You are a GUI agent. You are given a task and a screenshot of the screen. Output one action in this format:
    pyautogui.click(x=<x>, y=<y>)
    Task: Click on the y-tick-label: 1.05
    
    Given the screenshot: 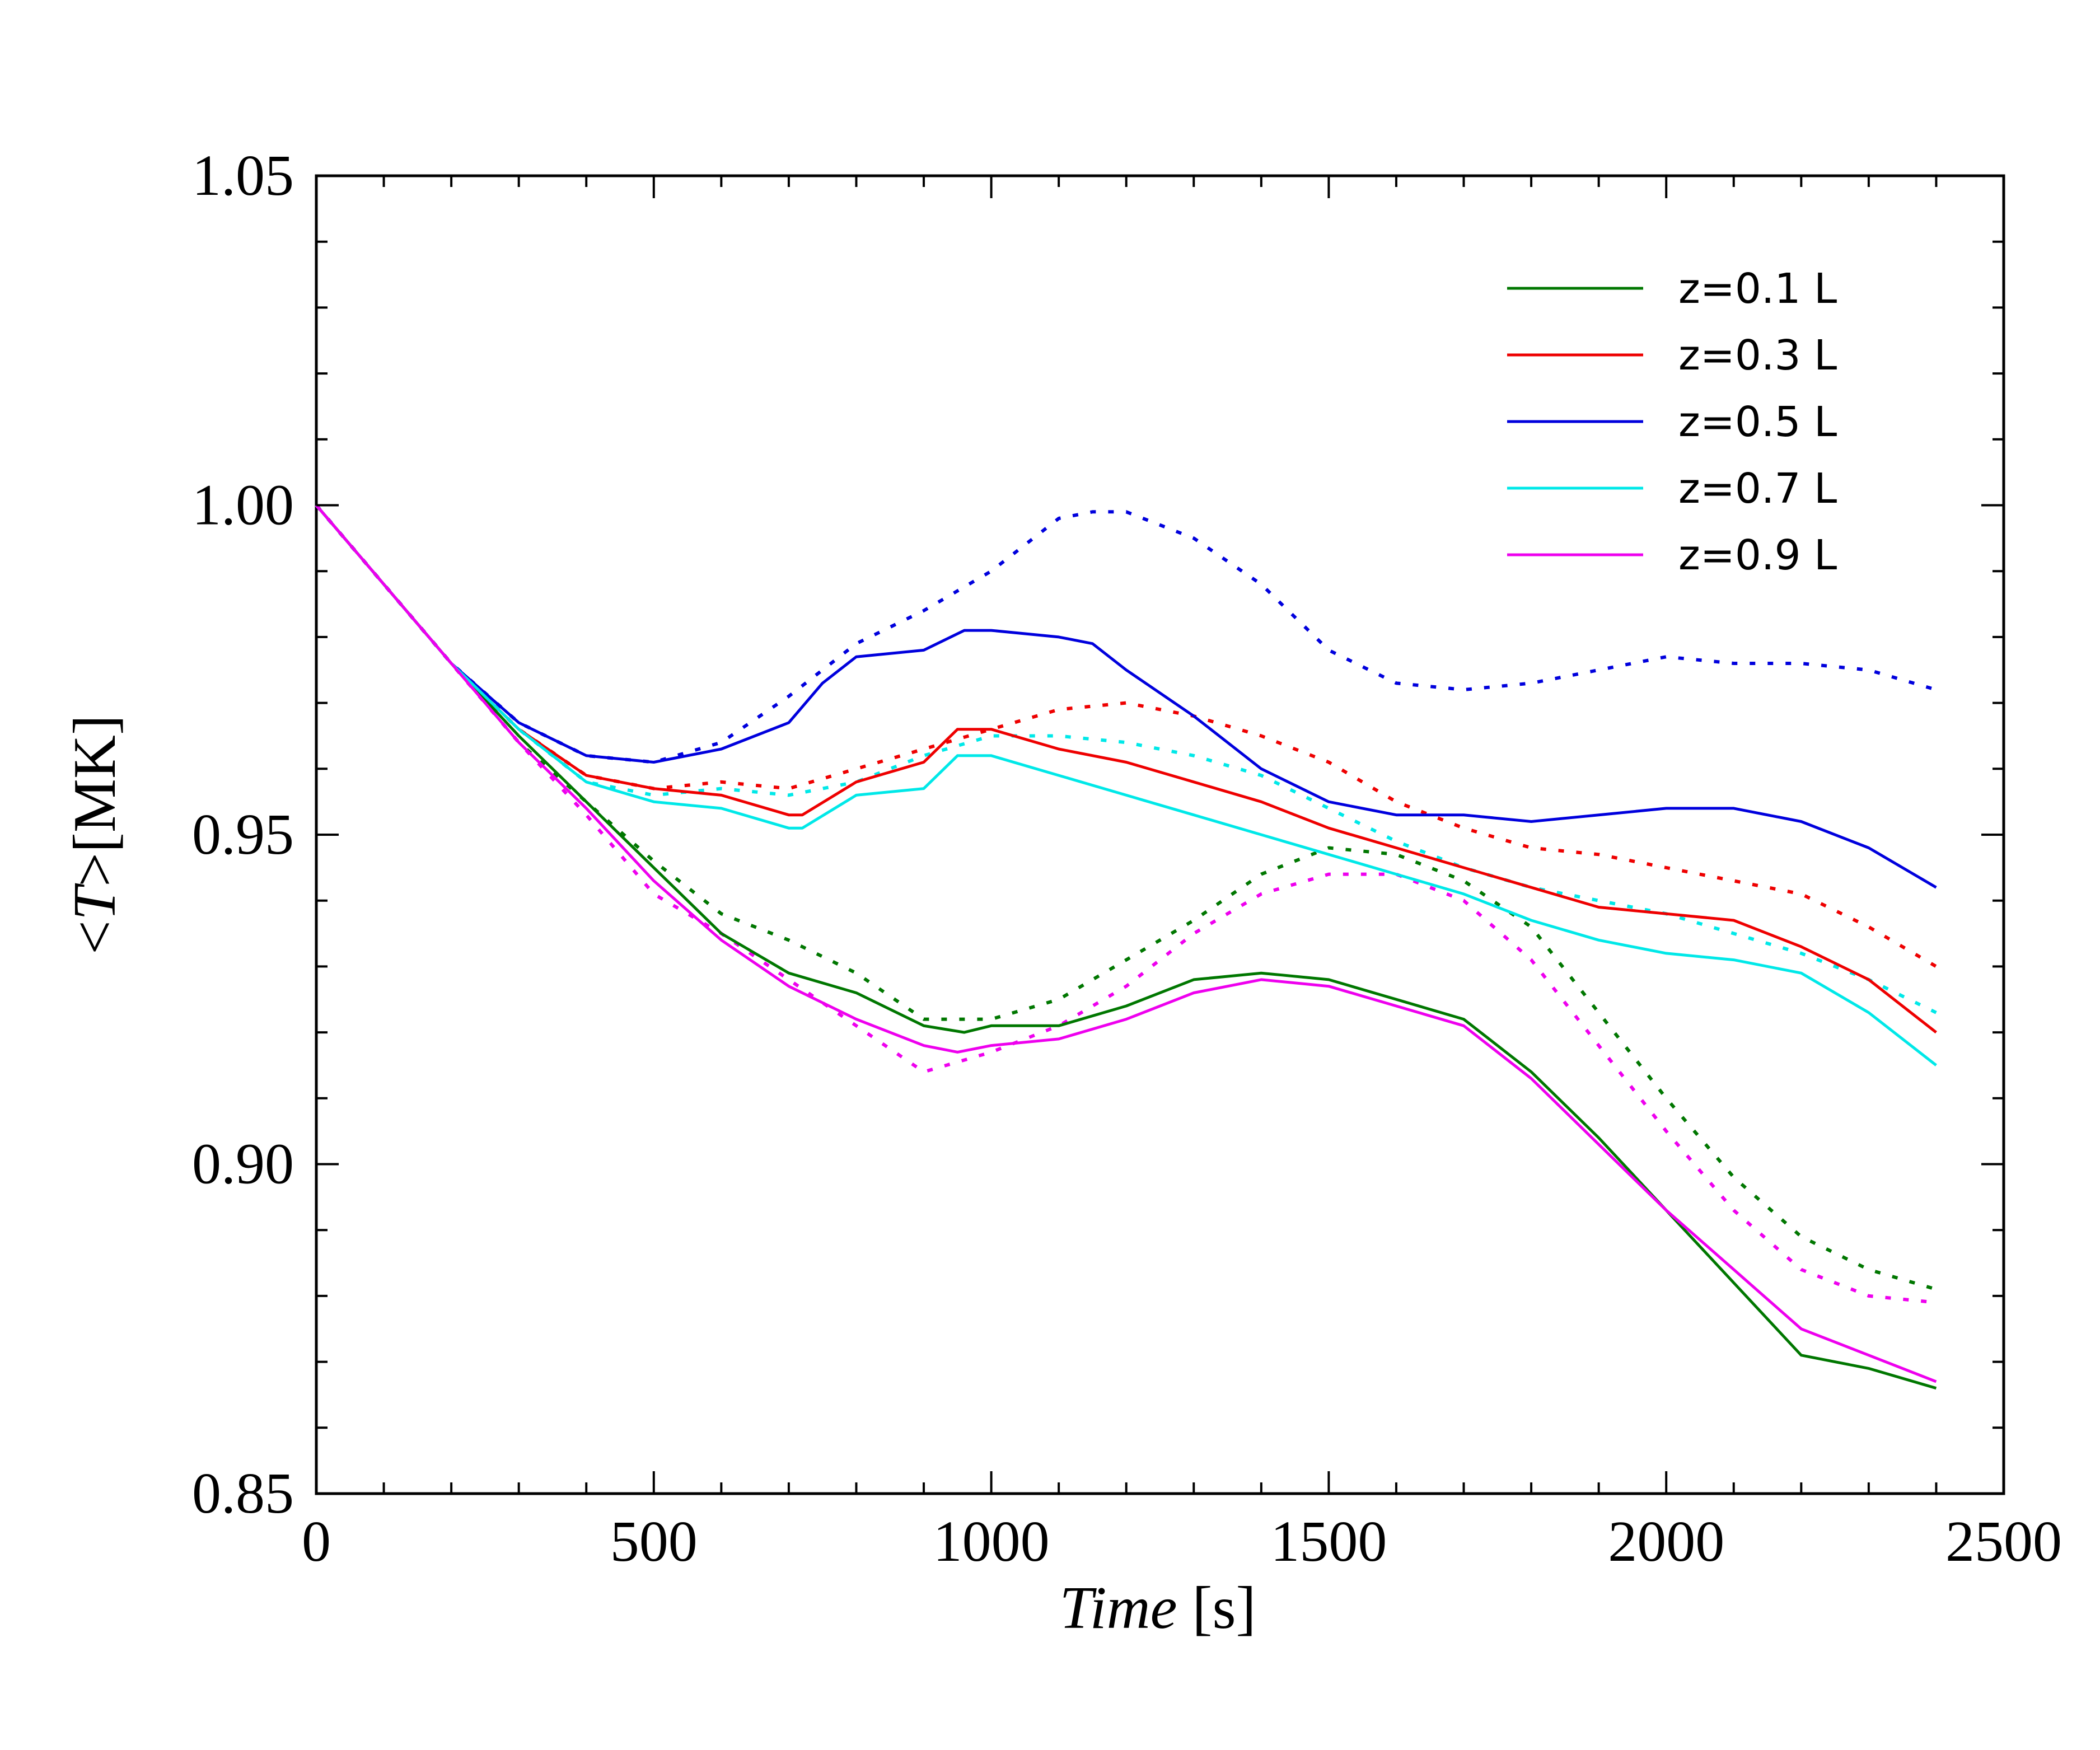 What is the action you would take?
    pyautogui.click(x=243, y=175)
    